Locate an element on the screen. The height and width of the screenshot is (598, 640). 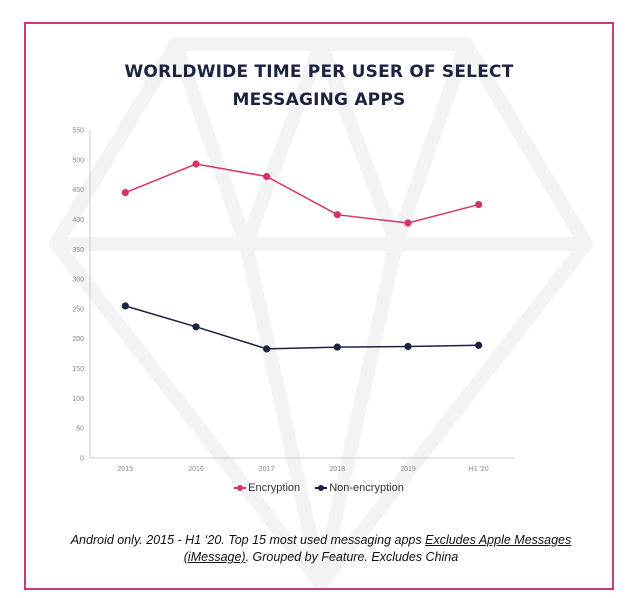
legend-swatch-non-encryption is located at coordinates (321, 488).